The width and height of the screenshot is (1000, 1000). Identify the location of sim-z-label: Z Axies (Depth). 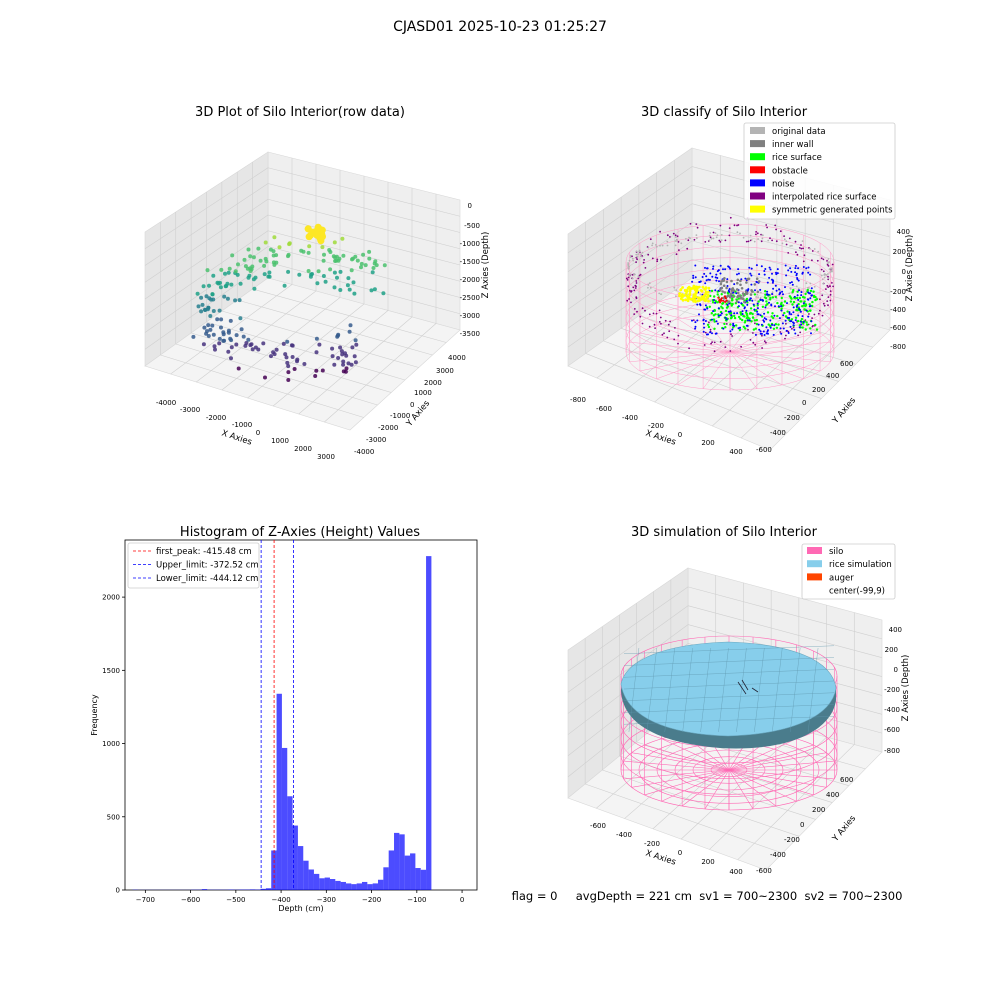
(906, 688).